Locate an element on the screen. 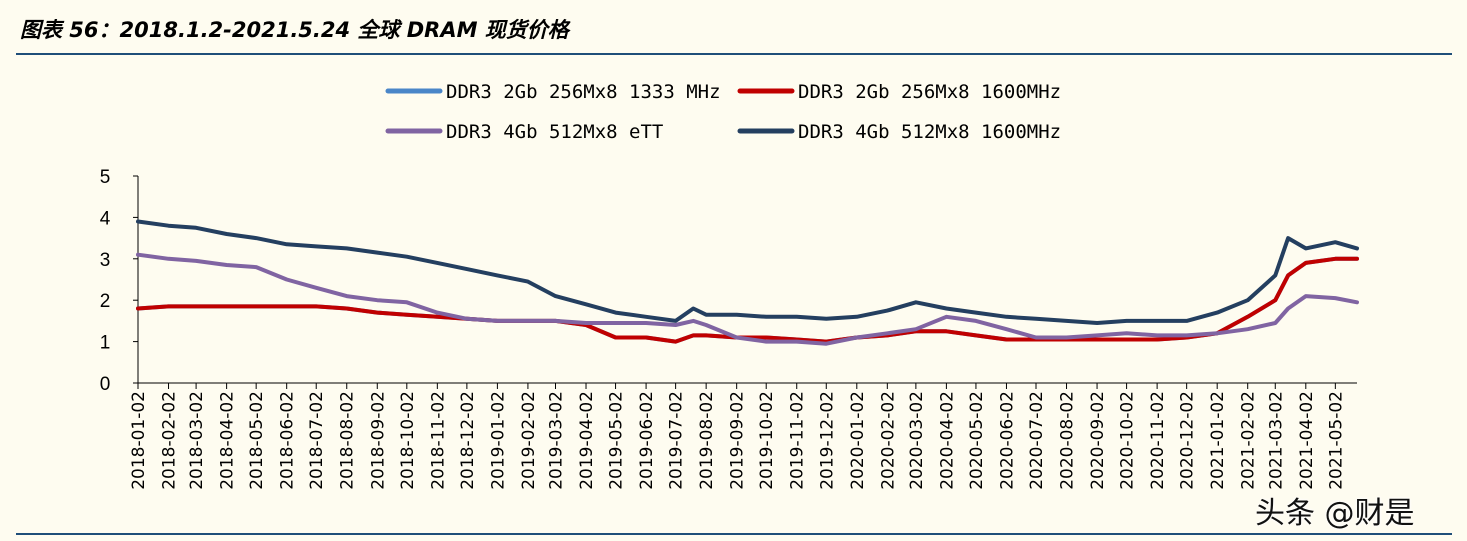 The width and height of the screenshot is (1467, 541). bottom-rule is located at coordinates (734, 534).